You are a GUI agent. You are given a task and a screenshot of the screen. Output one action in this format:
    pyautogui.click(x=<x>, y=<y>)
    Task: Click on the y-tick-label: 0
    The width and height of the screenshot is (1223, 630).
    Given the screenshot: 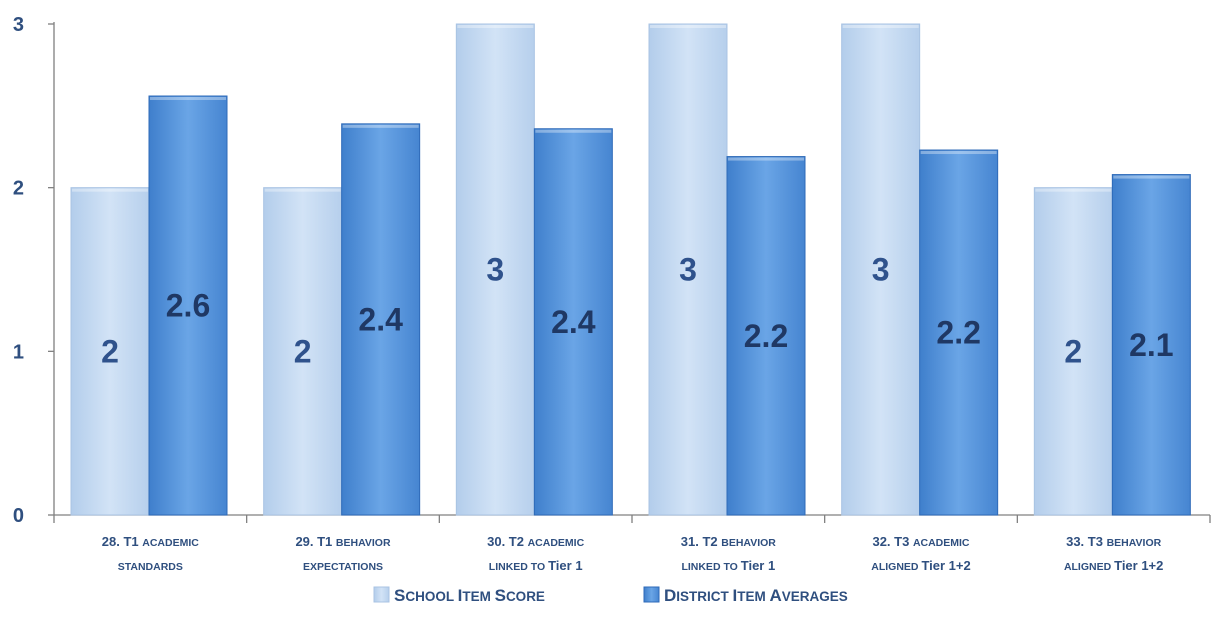 What is the action you would take?
    pyautogui.click(x=18, y=516)
    